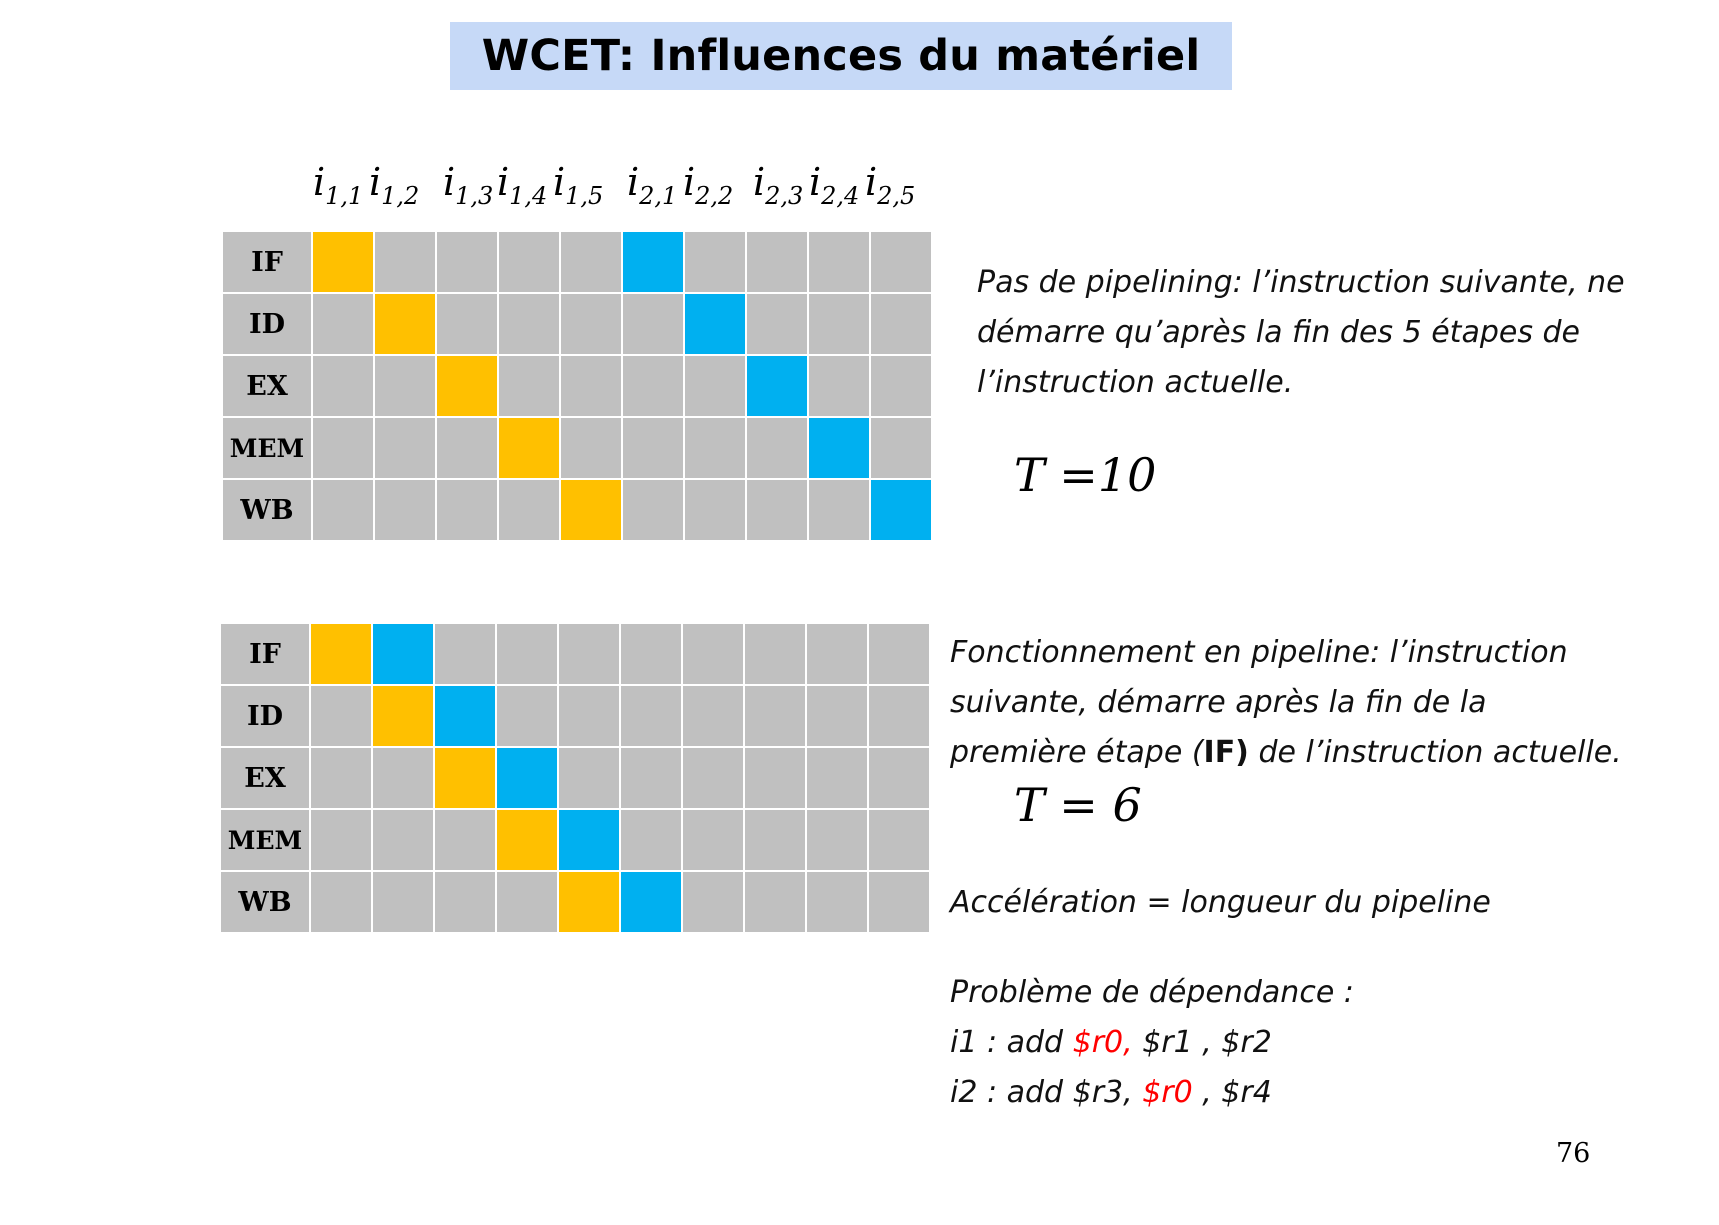 The width and height of the screenshot is (1719, 1225). I want to click on dependency-i2-register: $r0, so click(1167, 1092).